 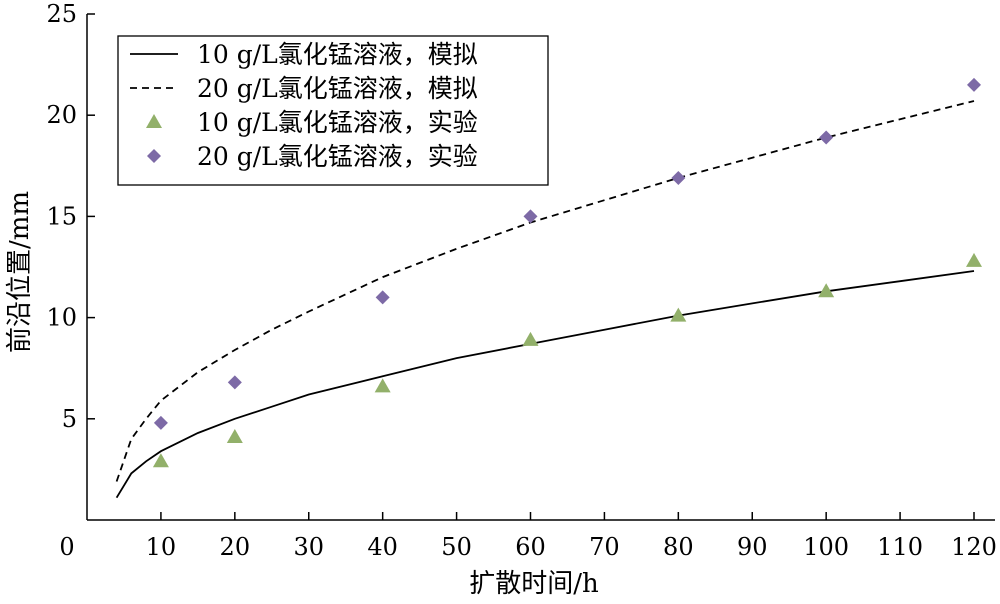 I want to click on y-tick-label: 15, so click(x=61, y=216).